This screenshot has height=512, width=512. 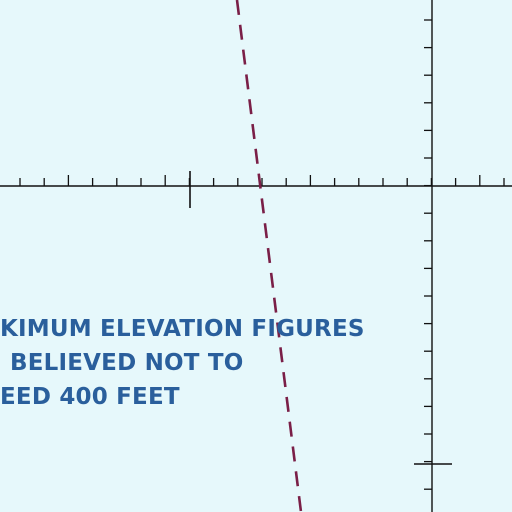 What do you see at coordinates (90, 397) in the screenshot?
I see `elevation-note-line-3: EED 400 FEET` at bounding box center [90, 397].